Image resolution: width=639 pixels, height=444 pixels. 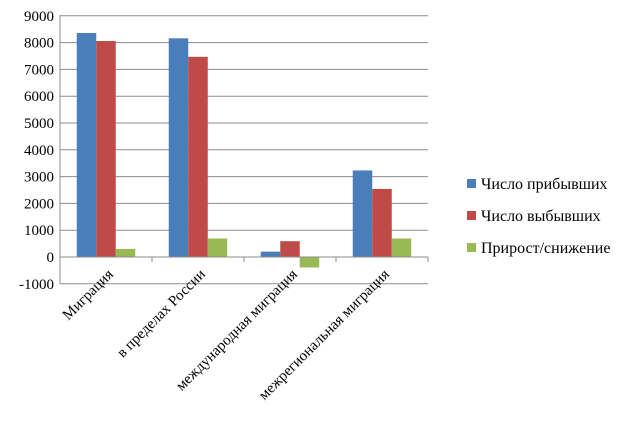 What do you see at coordinates (545, 248) in the screenshot?
I see `legend-label: Прирост/снижение` at bounding box center [545, 248].